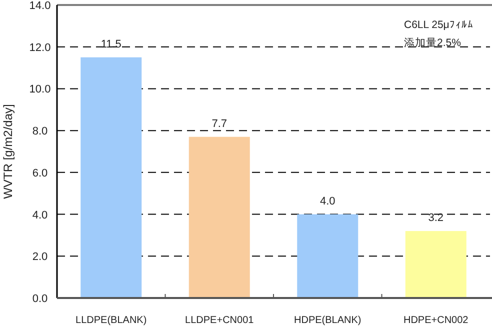 This screenshot has height=326, width=492. Describe the element at coordinates (220, 124) in the screenshot. I see `data-label: 7.7` at that location.